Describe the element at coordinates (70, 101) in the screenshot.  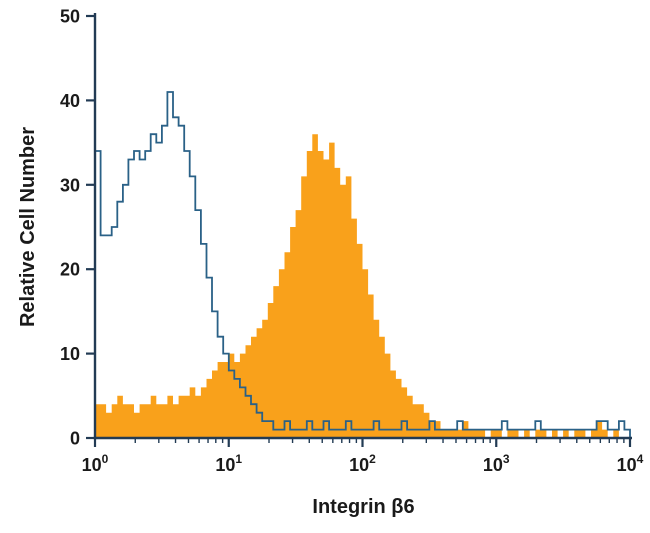
I see `y-tick-label: 40` at that location.